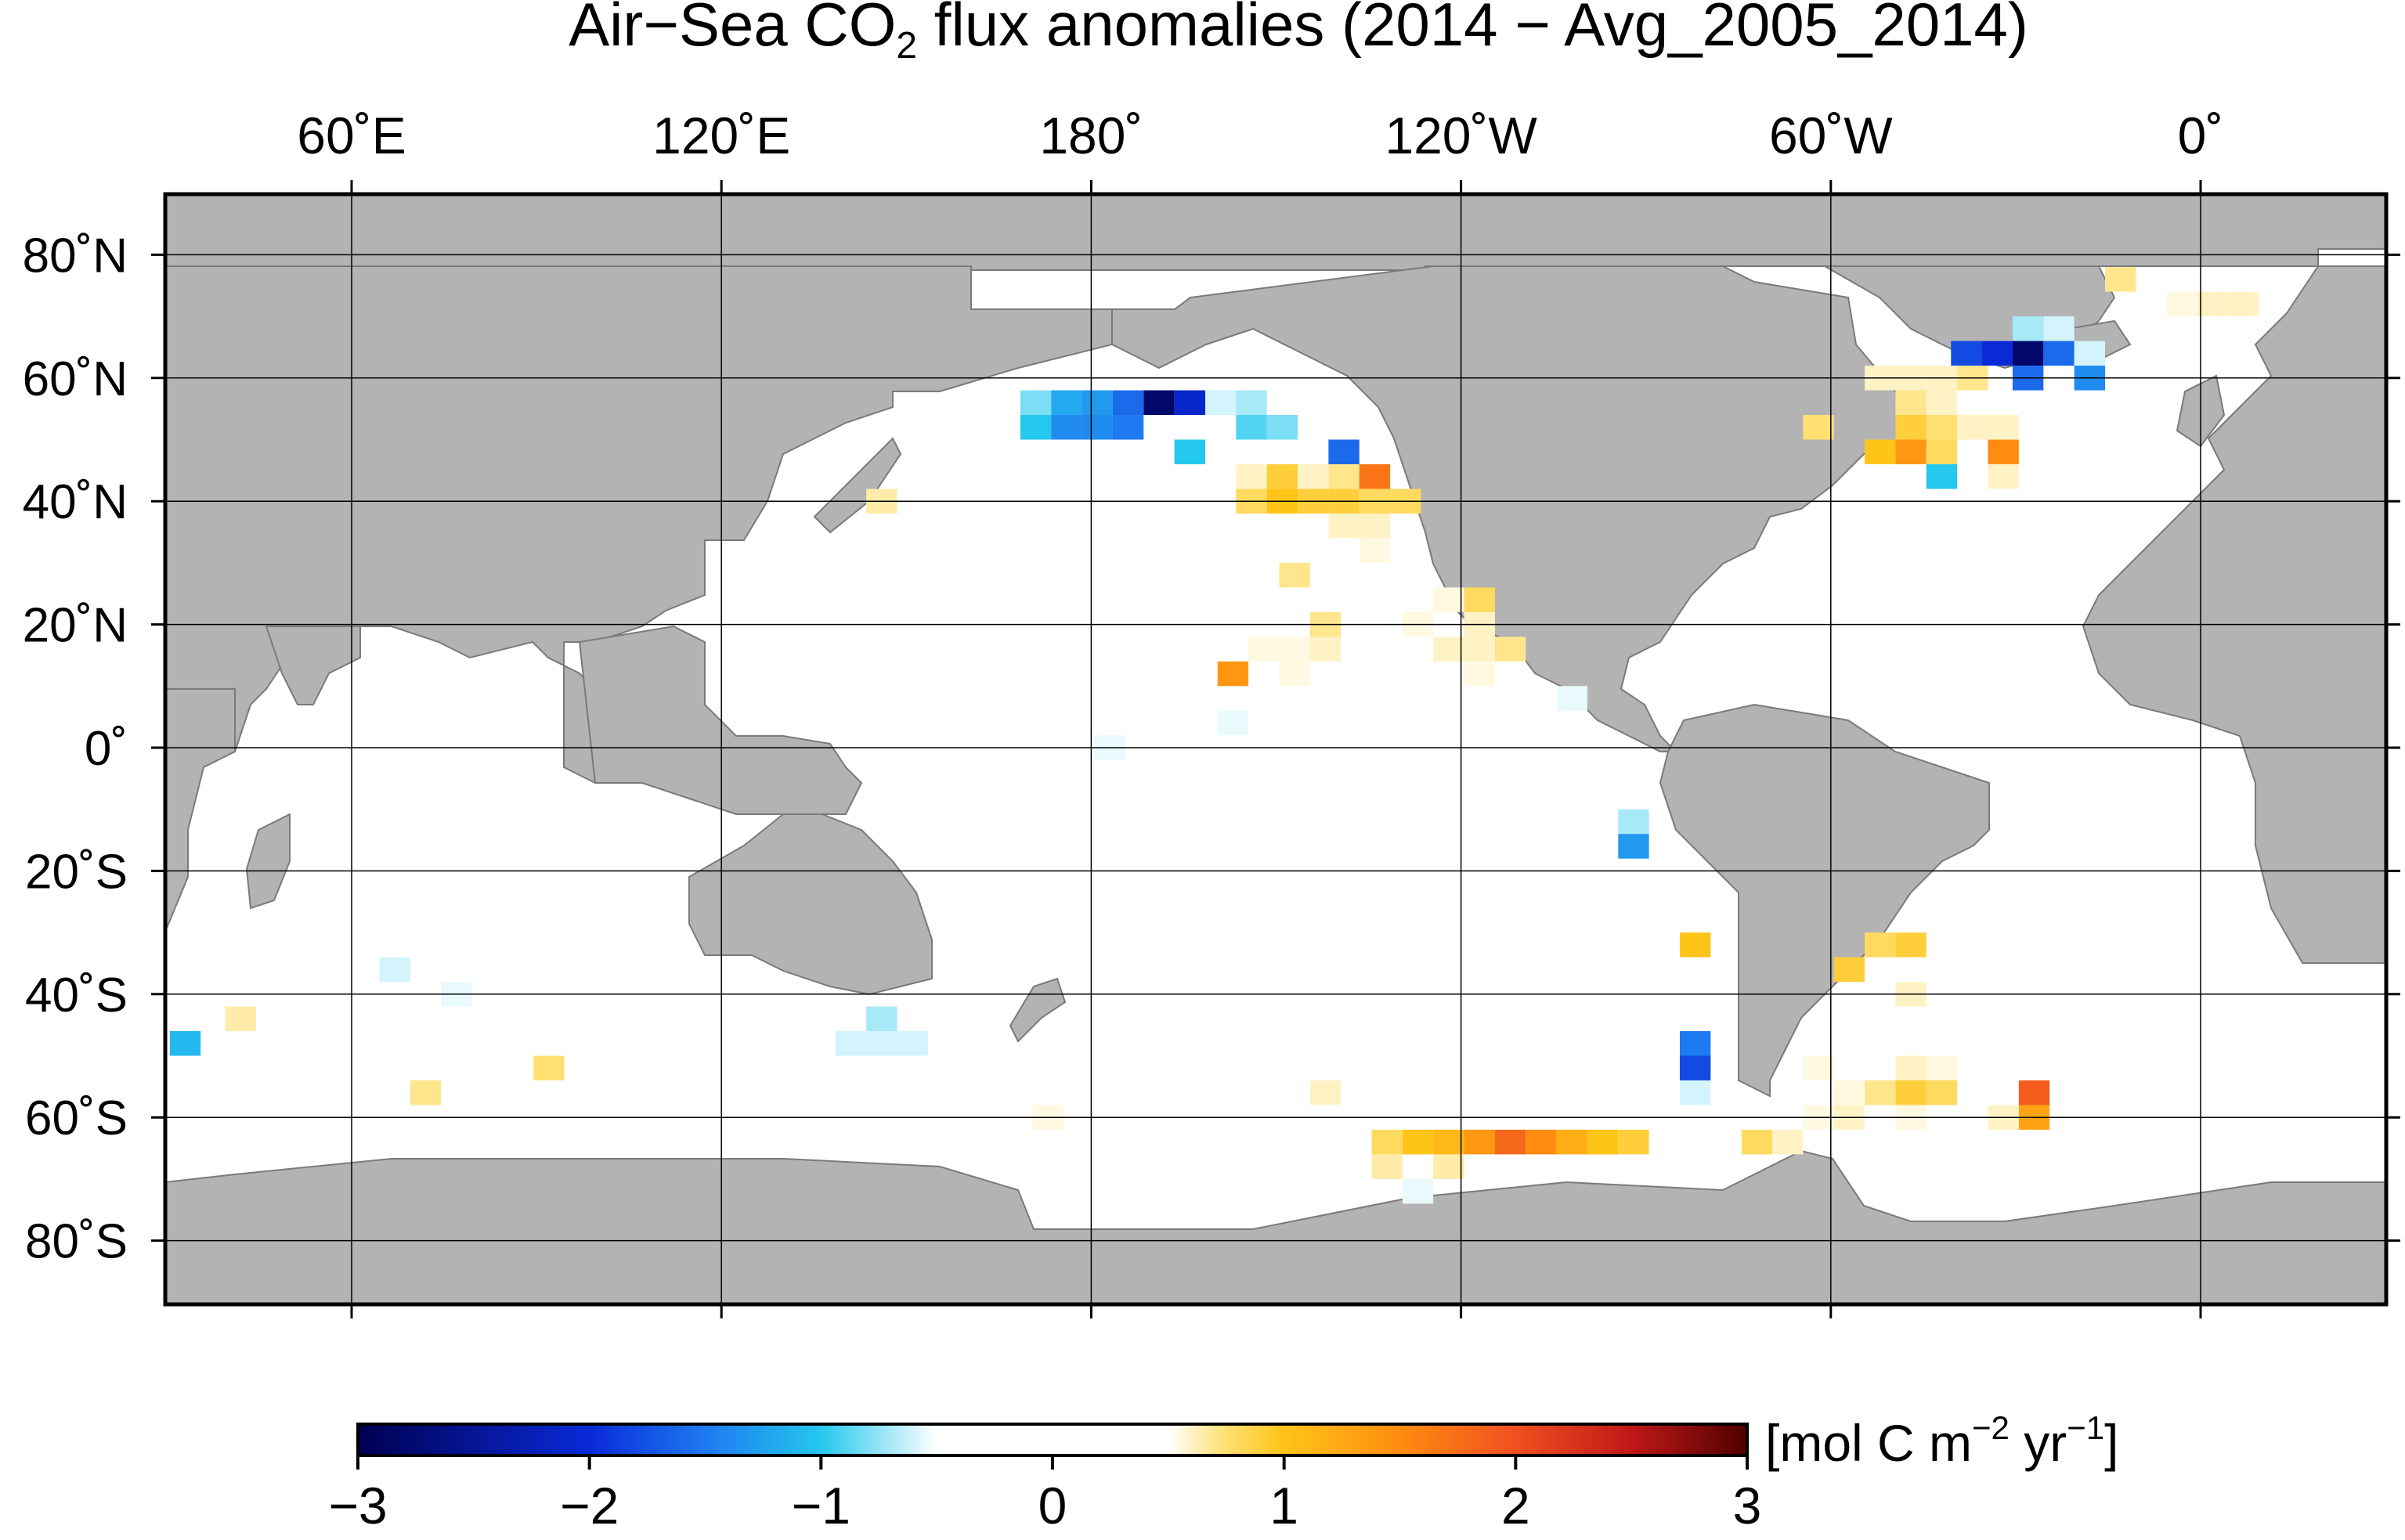 Image resolution: width=2405 pixels, height=1540 pixels. Describe the element at coordinates (76, 872) in the screenshot. I see `lat-tick-label: 20˚S` at that location.